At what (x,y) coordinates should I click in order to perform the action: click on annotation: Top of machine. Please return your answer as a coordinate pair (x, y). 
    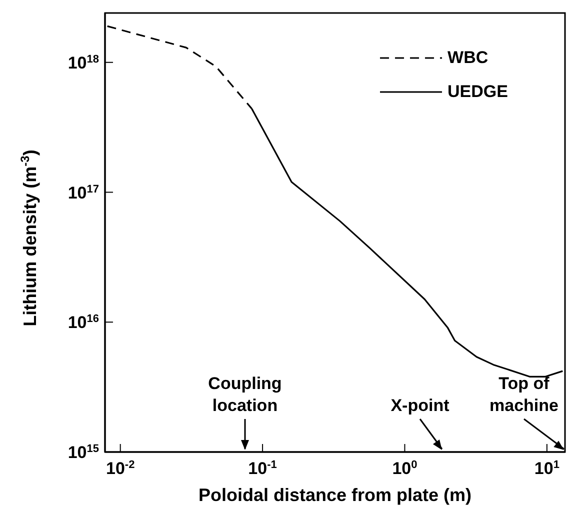
    Looking at the image, I should click on (524, 394).